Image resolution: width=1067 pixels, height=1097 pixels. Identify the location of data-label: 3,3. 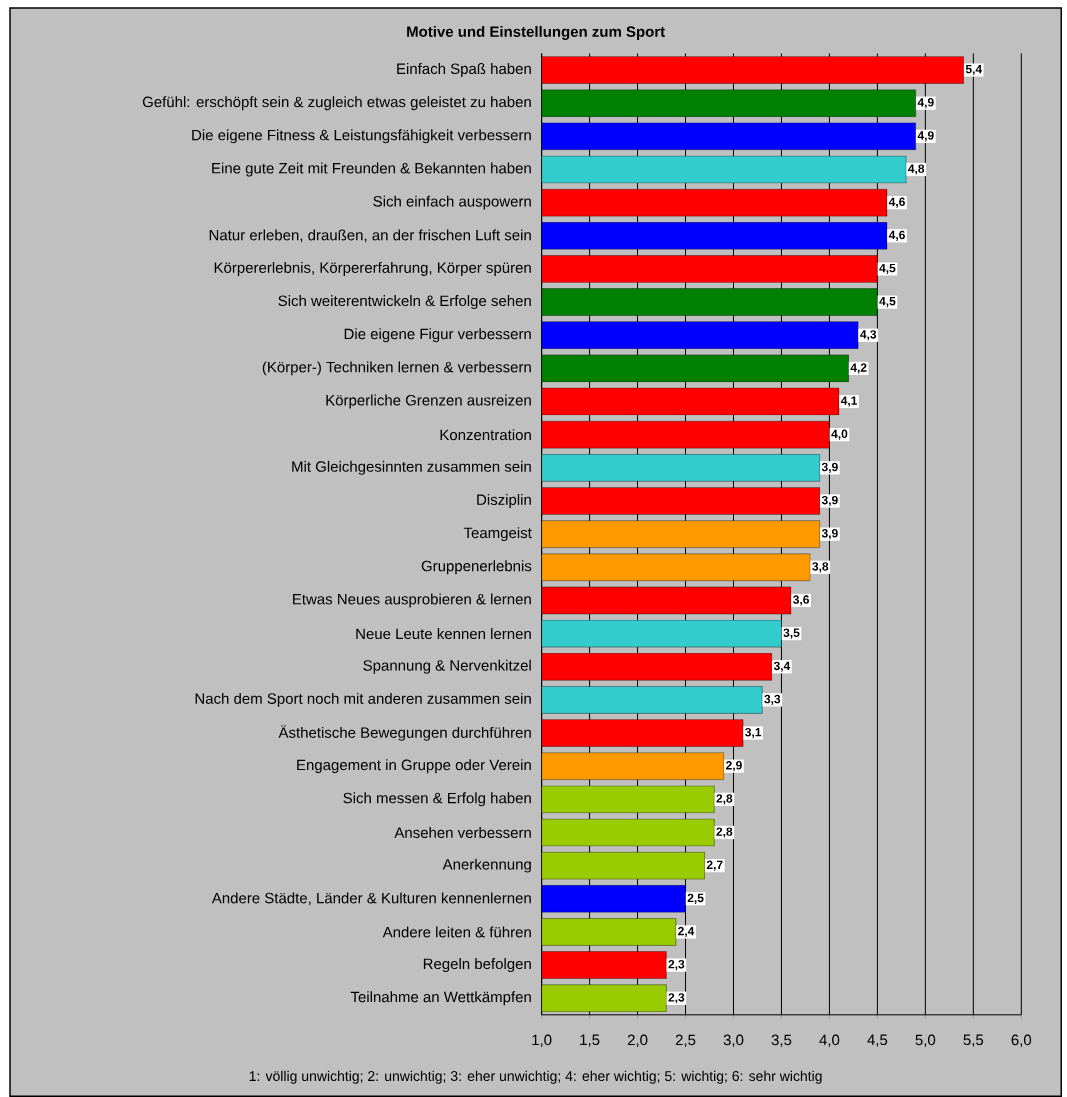
(772, 699).